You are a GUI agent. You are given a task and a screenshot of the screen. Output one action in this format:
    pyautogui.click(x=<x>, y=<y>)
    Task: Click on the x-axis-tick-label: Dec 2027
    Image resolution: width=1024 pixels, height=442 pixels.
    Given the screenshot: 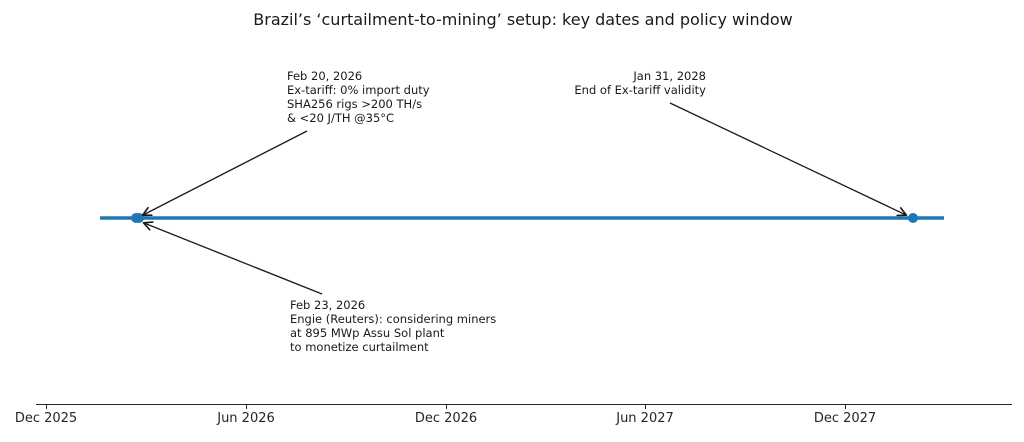 What is the action you would take?
    pyautogui.click(x=845, y=418)
    